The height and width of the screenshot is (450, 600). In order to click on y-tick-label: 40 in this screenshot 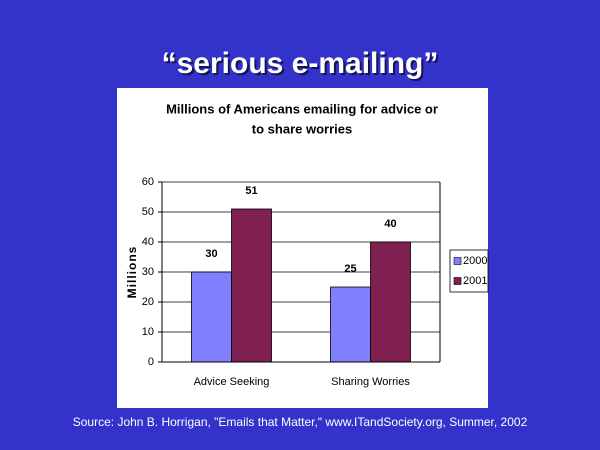, I will do `click(148, 242)`.